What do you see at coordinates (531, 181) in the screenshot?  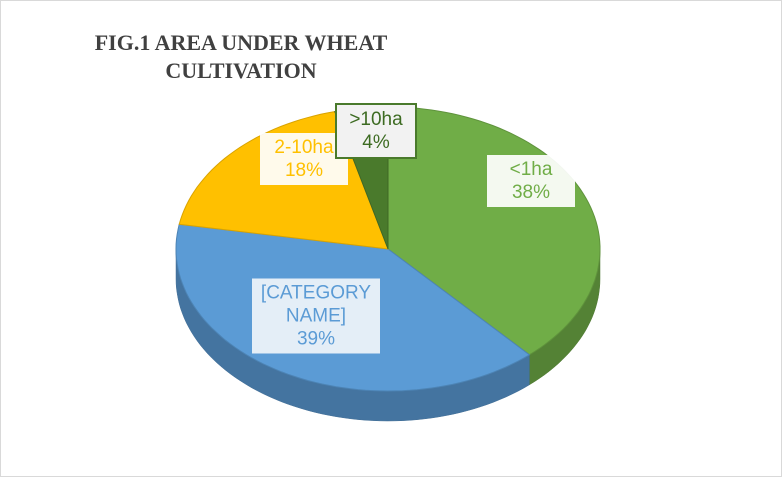 I see `data-label: <1ha 38%` at bounding box center [531, 181].